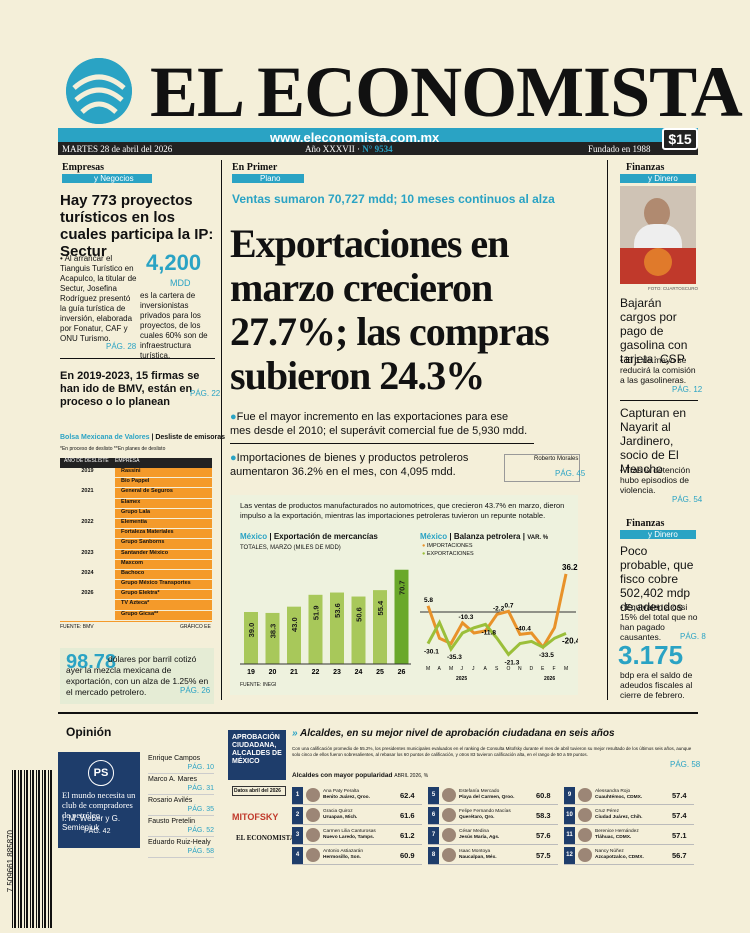 The image size is (750, 933). I want to click on mayor-score: 56.7, so click(679, 855).